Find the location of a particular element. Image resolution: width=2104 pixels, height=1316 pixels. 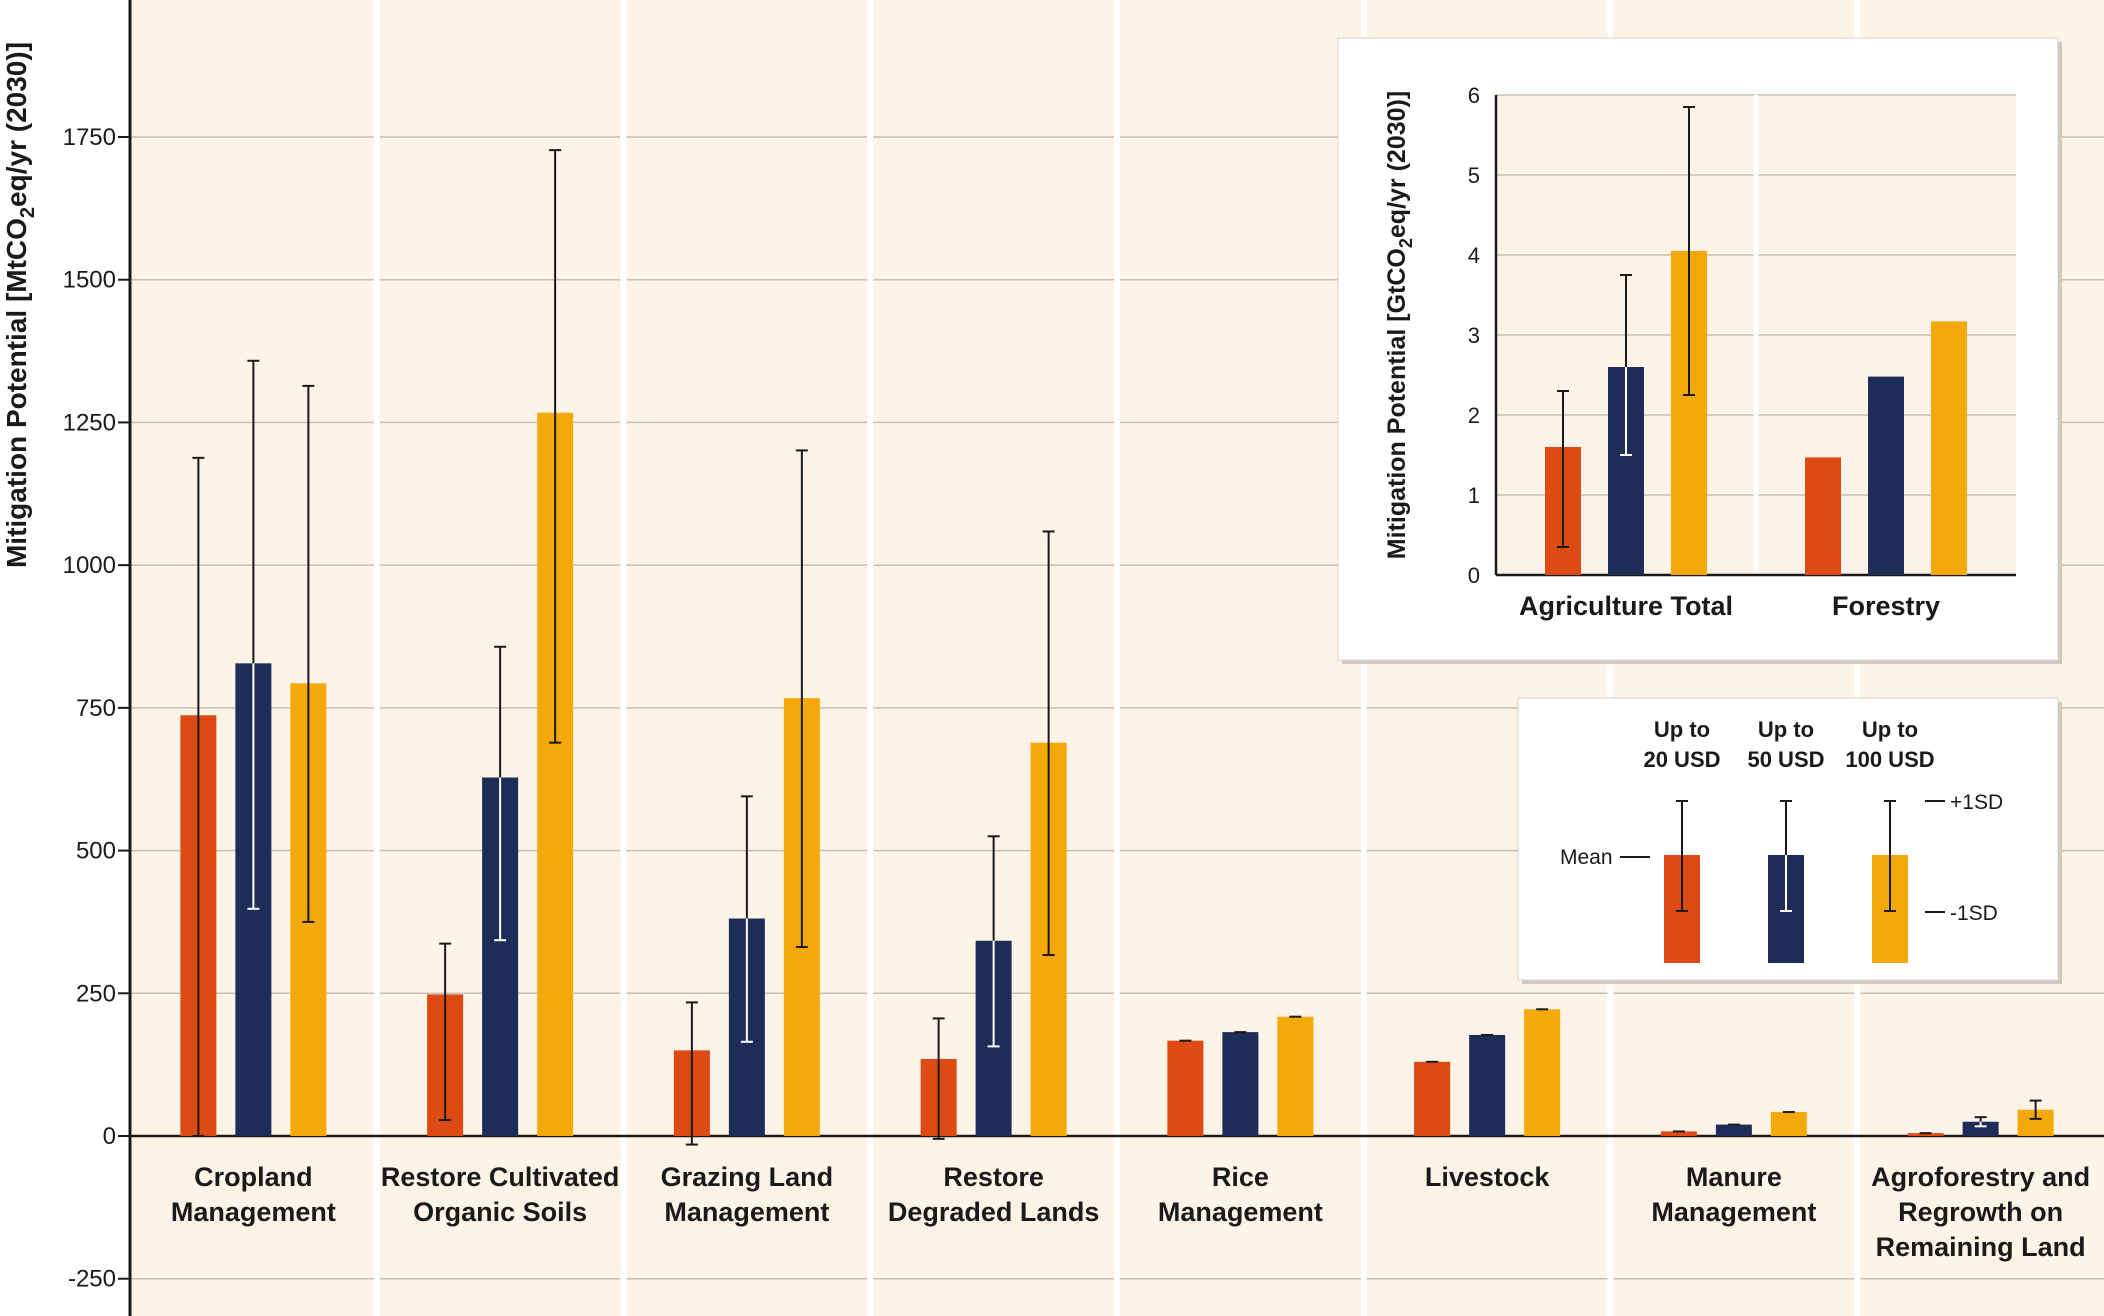

legend-header-20-line1: Up to is located at coordinates (1682, 729).